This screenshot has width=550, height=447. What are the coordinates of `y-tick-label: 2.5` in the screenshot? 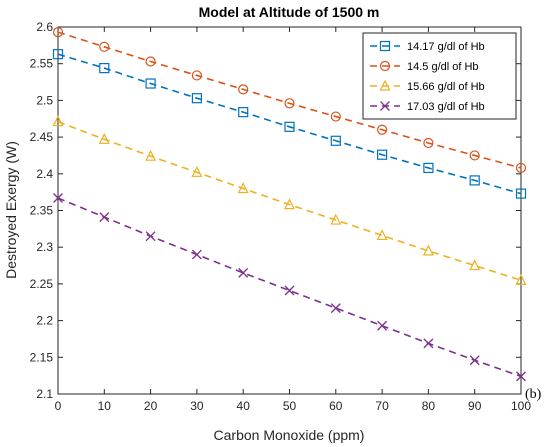 It's located at (44, 100).